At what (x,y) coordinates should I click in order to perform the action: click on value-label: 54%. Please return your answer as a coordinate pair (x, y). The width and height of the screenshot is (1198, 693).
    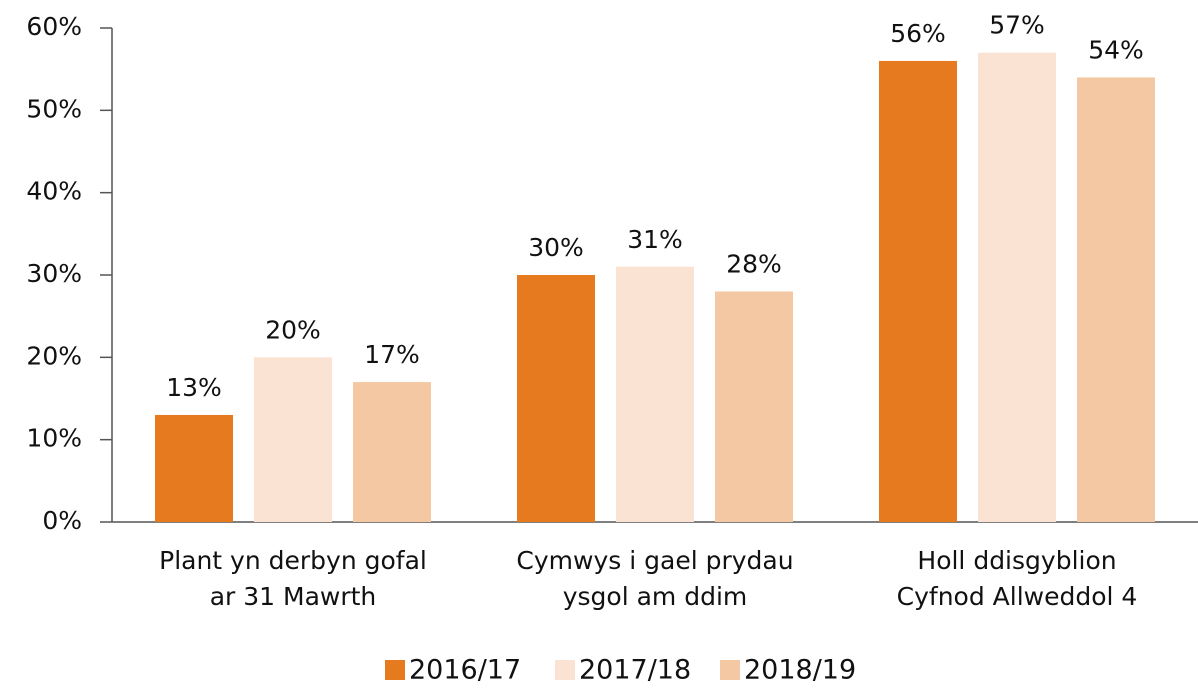
    Looking at the image, I should click on (1116, 49).